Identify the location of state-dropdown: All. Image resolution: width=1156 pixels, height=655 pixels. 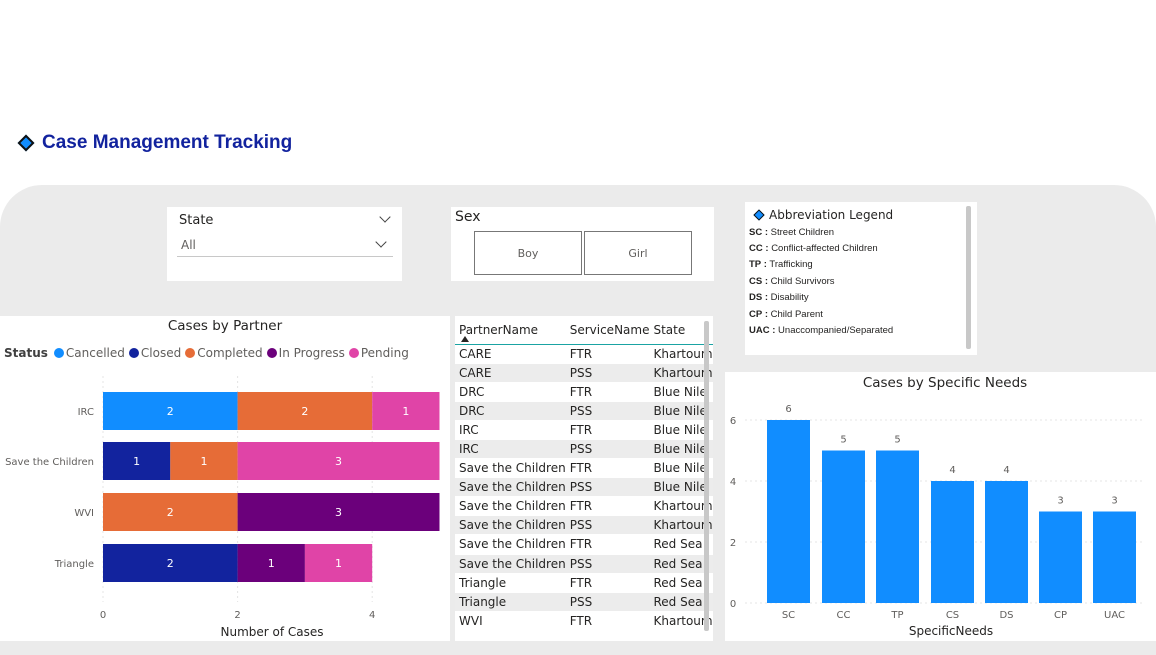
(285, 245).